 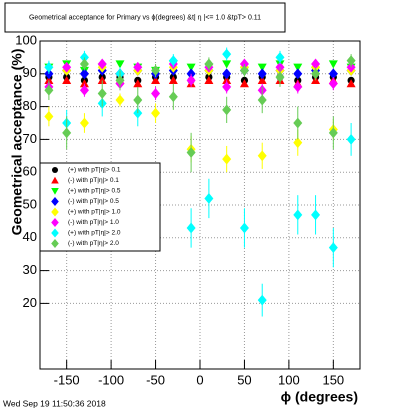 What do you see at coordinates (94, 233) in the screenshot?
I see `legend-label: (+) with pT|η|> 2.0` at bounding box center [94, 233].